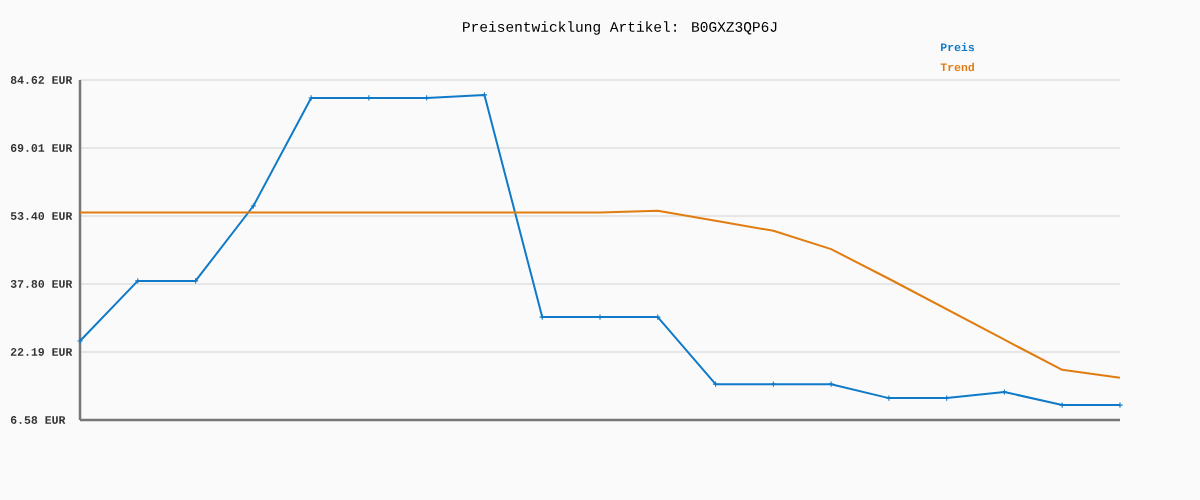 The image size is (1200, 500). Describe the element at coordinates (41, 284) in the screenshot. I see `y-tick-label: 37.80 EUR` at that location.